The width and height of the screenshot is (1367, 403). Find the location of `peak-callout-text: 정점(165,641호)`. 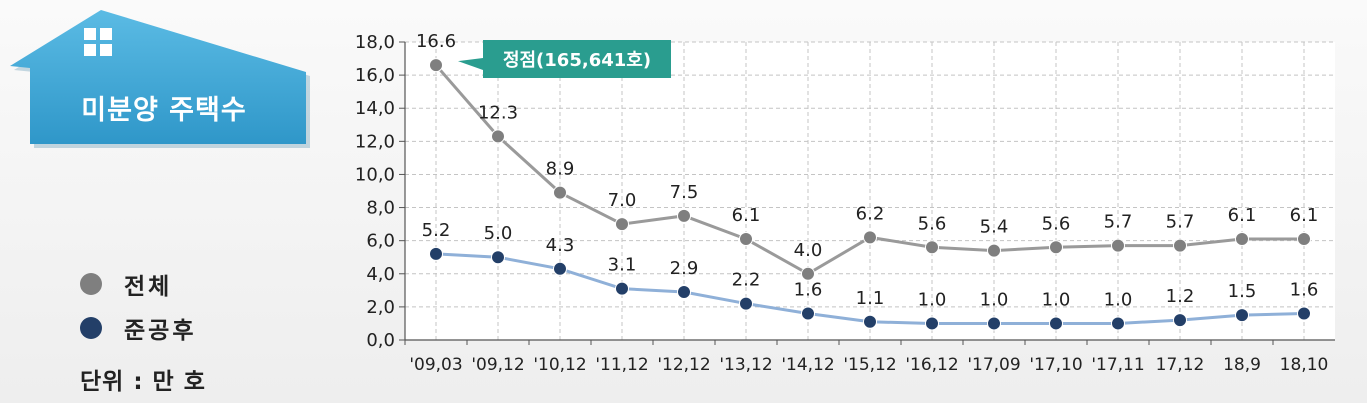

peak-callout-text: 정점(165,641호) is located at coordinates (577, 60).